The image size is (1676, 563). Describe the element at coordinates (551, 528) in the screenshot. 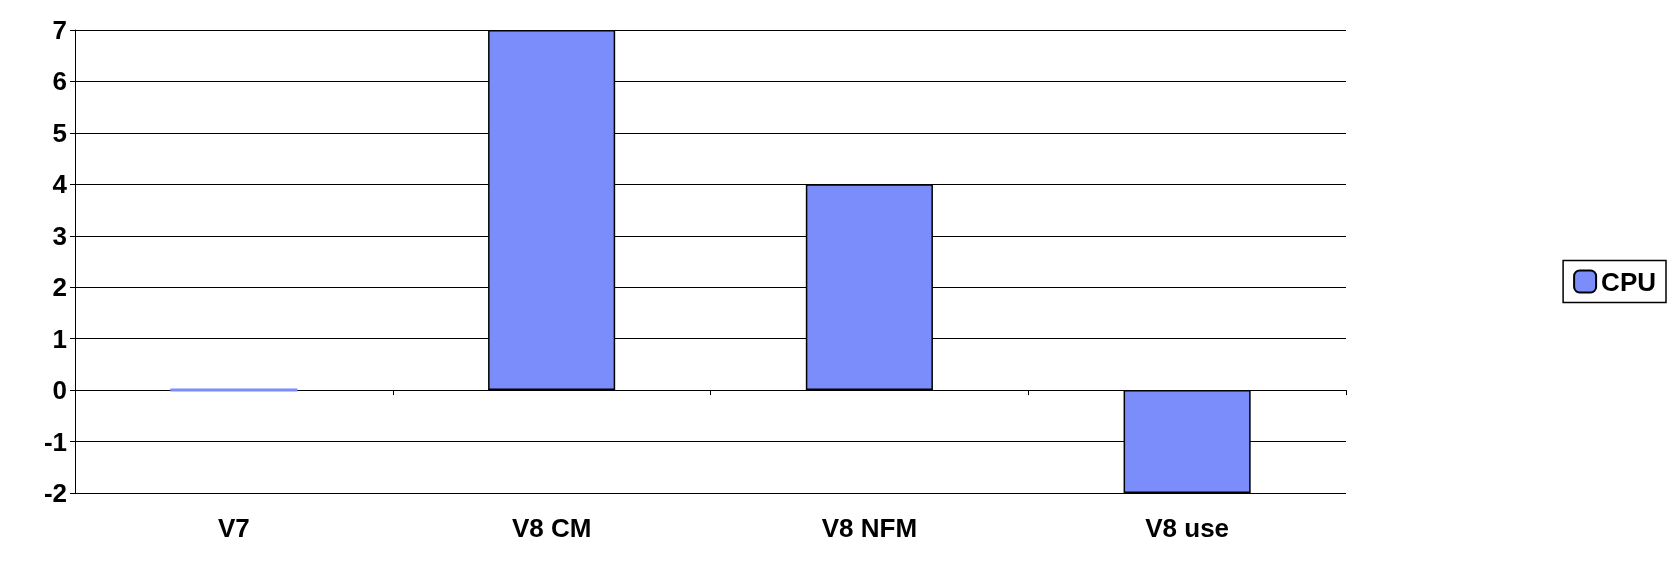

I see `x-tick-label: V8 CM` at that location.